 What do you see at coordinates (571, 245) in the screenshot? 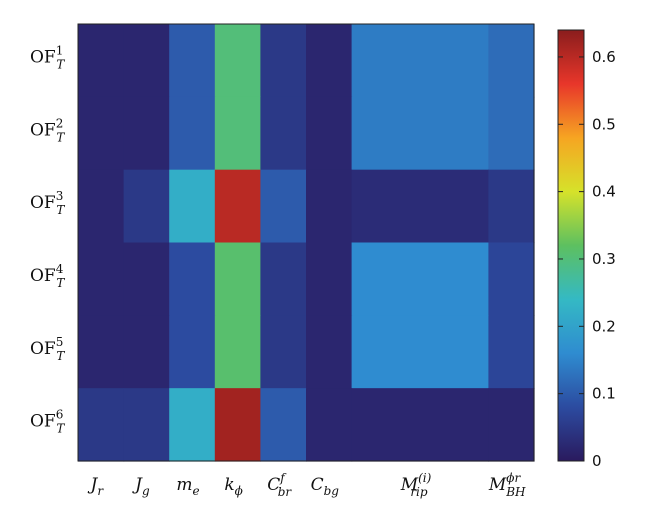
I see `colorbar` at bounding box center [571, 245].